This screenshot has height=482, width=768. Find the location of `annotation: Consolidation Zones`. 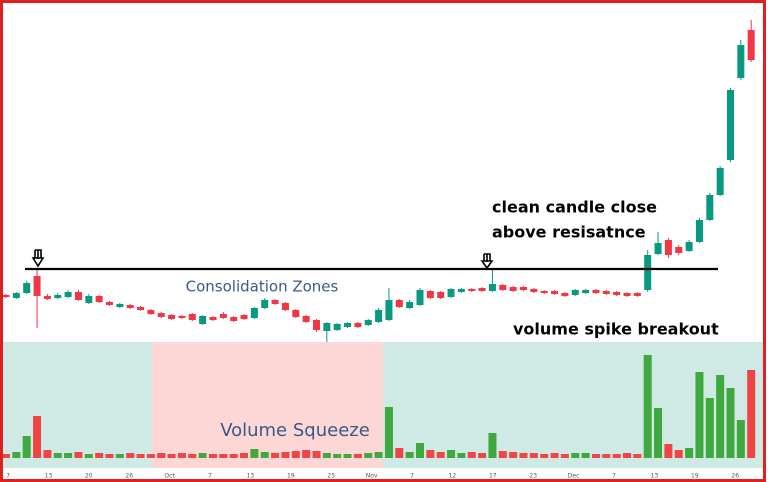

annotation: Consolidation Zones is located at coordinates (262, 287).